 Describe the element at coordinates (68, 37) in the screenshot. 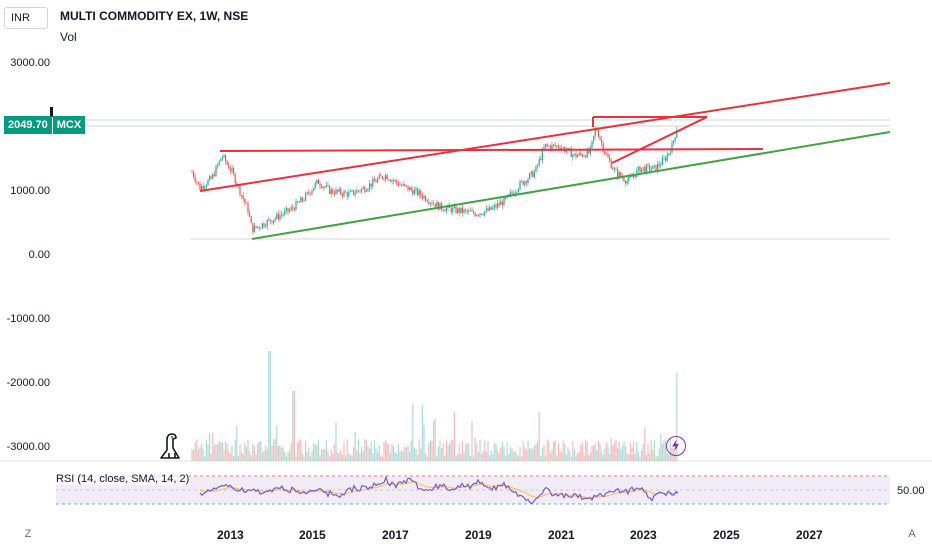

I see `volume-legend: Vol` at that location.